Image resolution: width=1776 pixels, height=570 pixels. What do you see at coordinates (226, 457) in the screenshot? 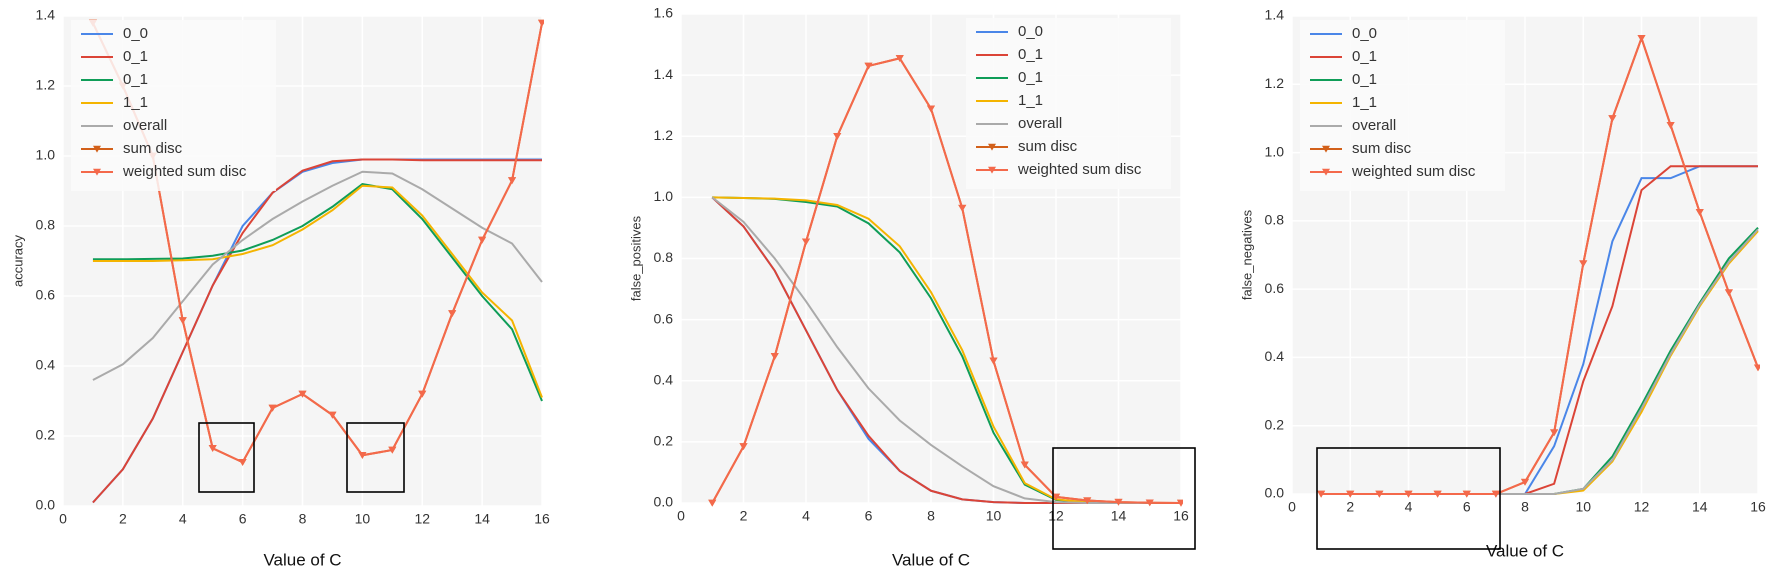
I see `annotation-box` at bounding box center [226, 457].